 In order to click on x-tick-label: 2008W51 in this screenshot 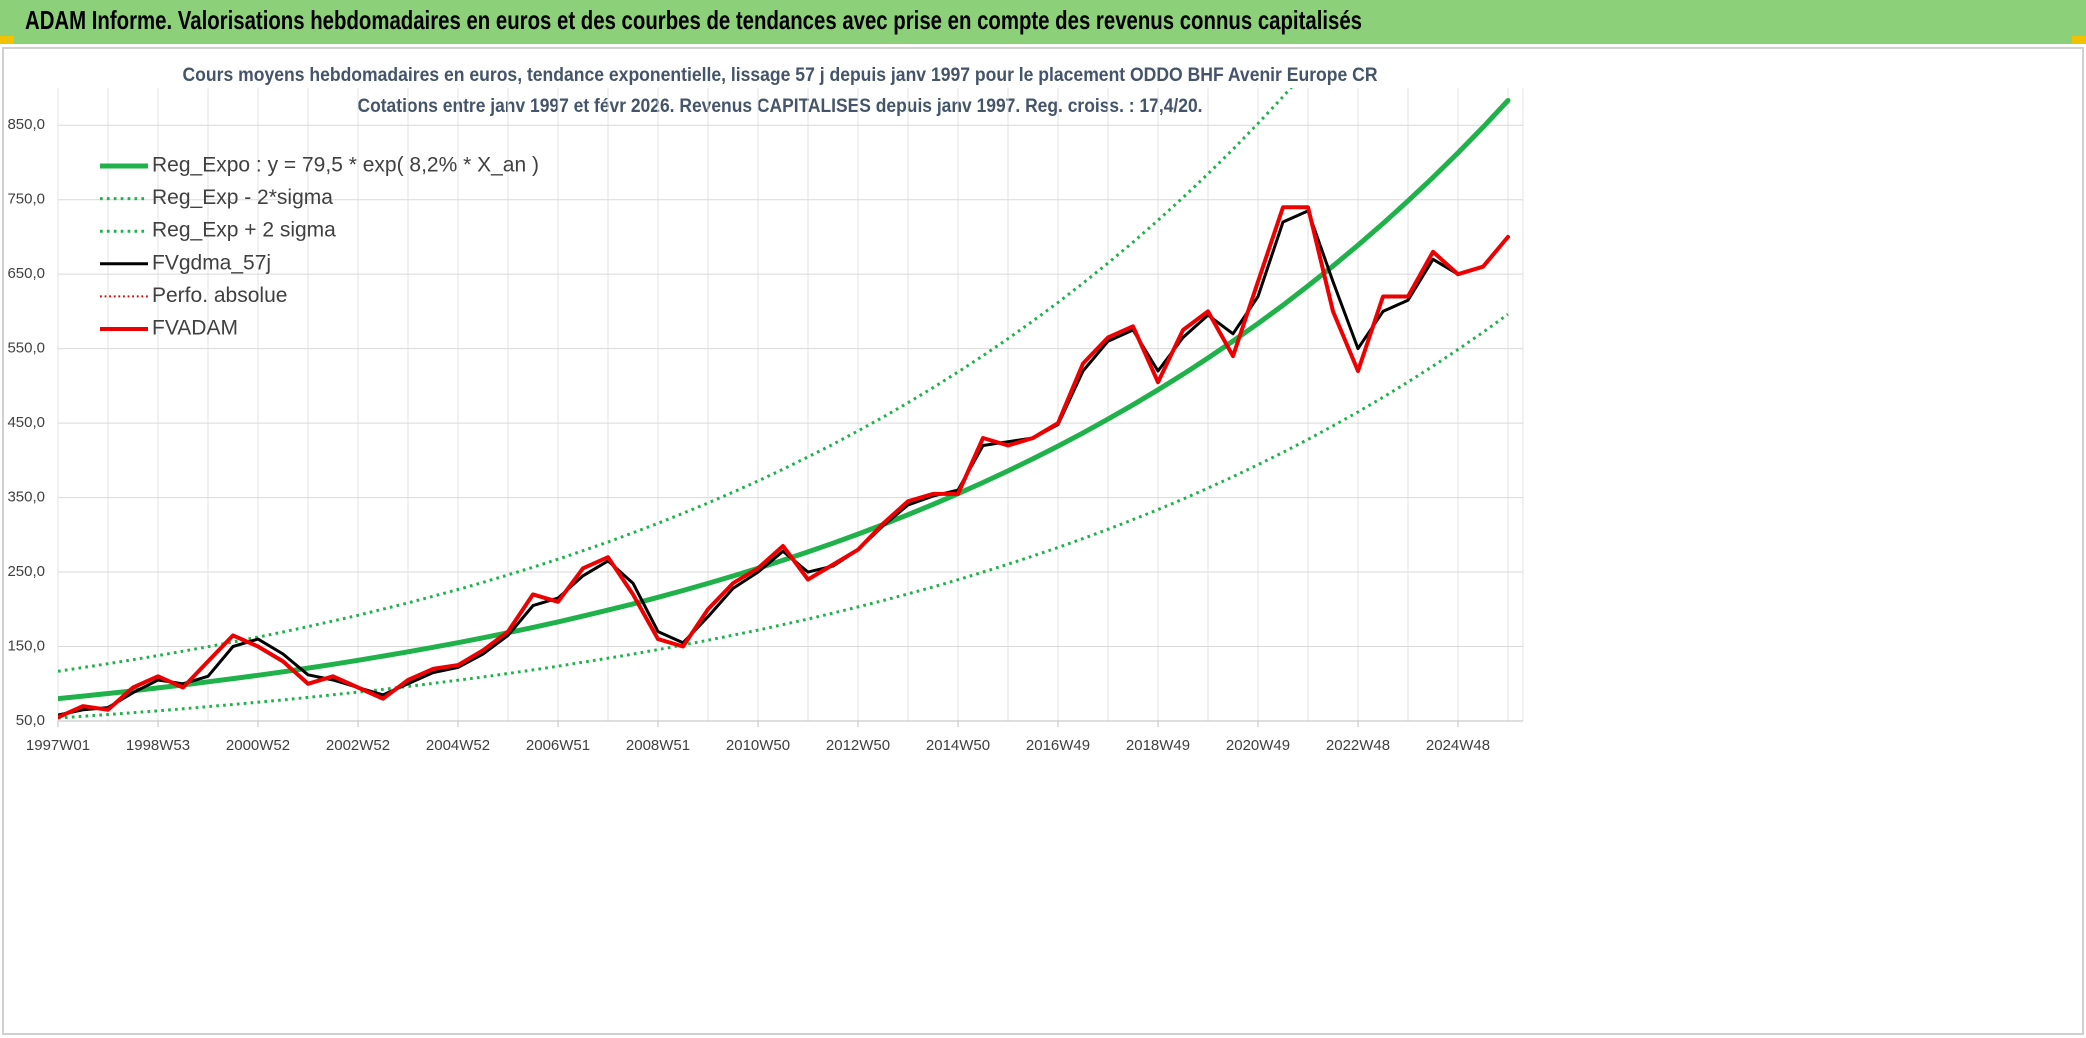, I will do `click(658, 745)`.